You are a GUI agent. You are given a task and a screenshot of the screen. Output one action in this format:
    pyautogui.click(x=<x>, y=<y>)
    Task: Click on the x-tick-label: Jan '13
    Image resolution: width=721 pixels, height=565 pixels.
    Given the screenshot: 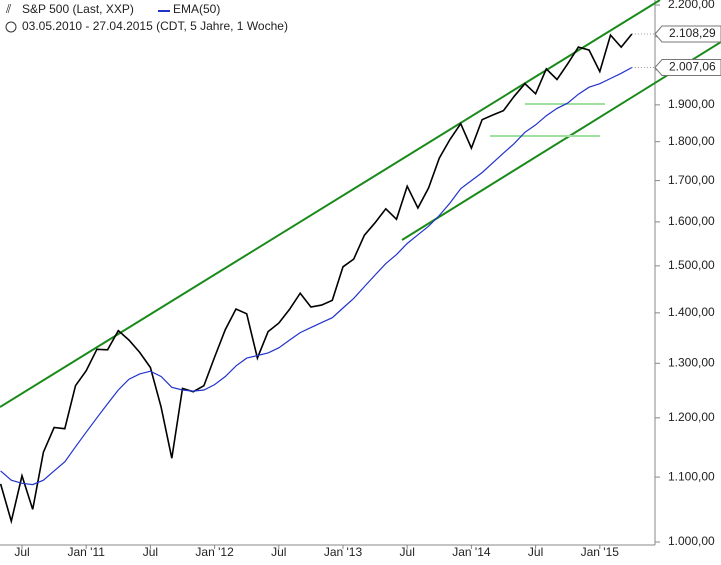 What is the action you would take?
    pyautogui.click(x=343, y=552)
    